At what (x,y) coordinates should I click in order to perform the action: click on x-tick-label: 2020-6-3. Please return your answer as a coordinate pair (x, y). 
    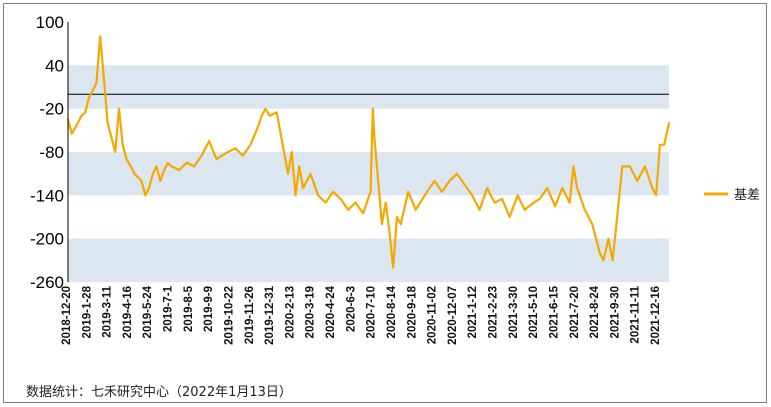
    Looking at the image, I should click on (351, 309).